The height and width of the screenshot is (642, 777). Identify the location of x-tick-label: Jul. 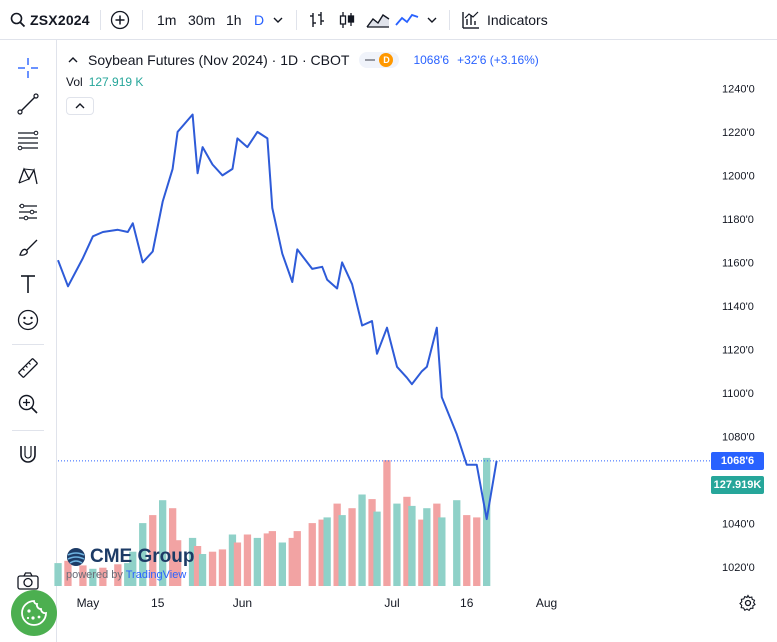
(391, 603).